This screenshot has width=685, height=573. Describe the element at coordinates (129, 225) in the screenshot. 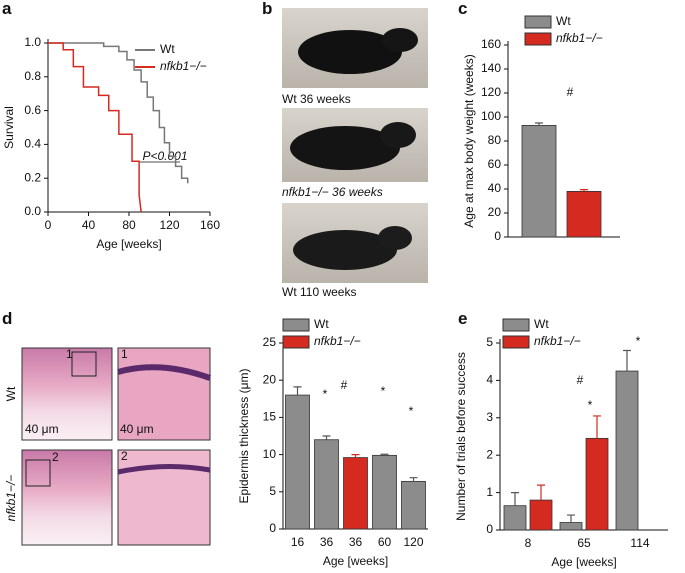

I see `x-tick-label: 80` at that location.